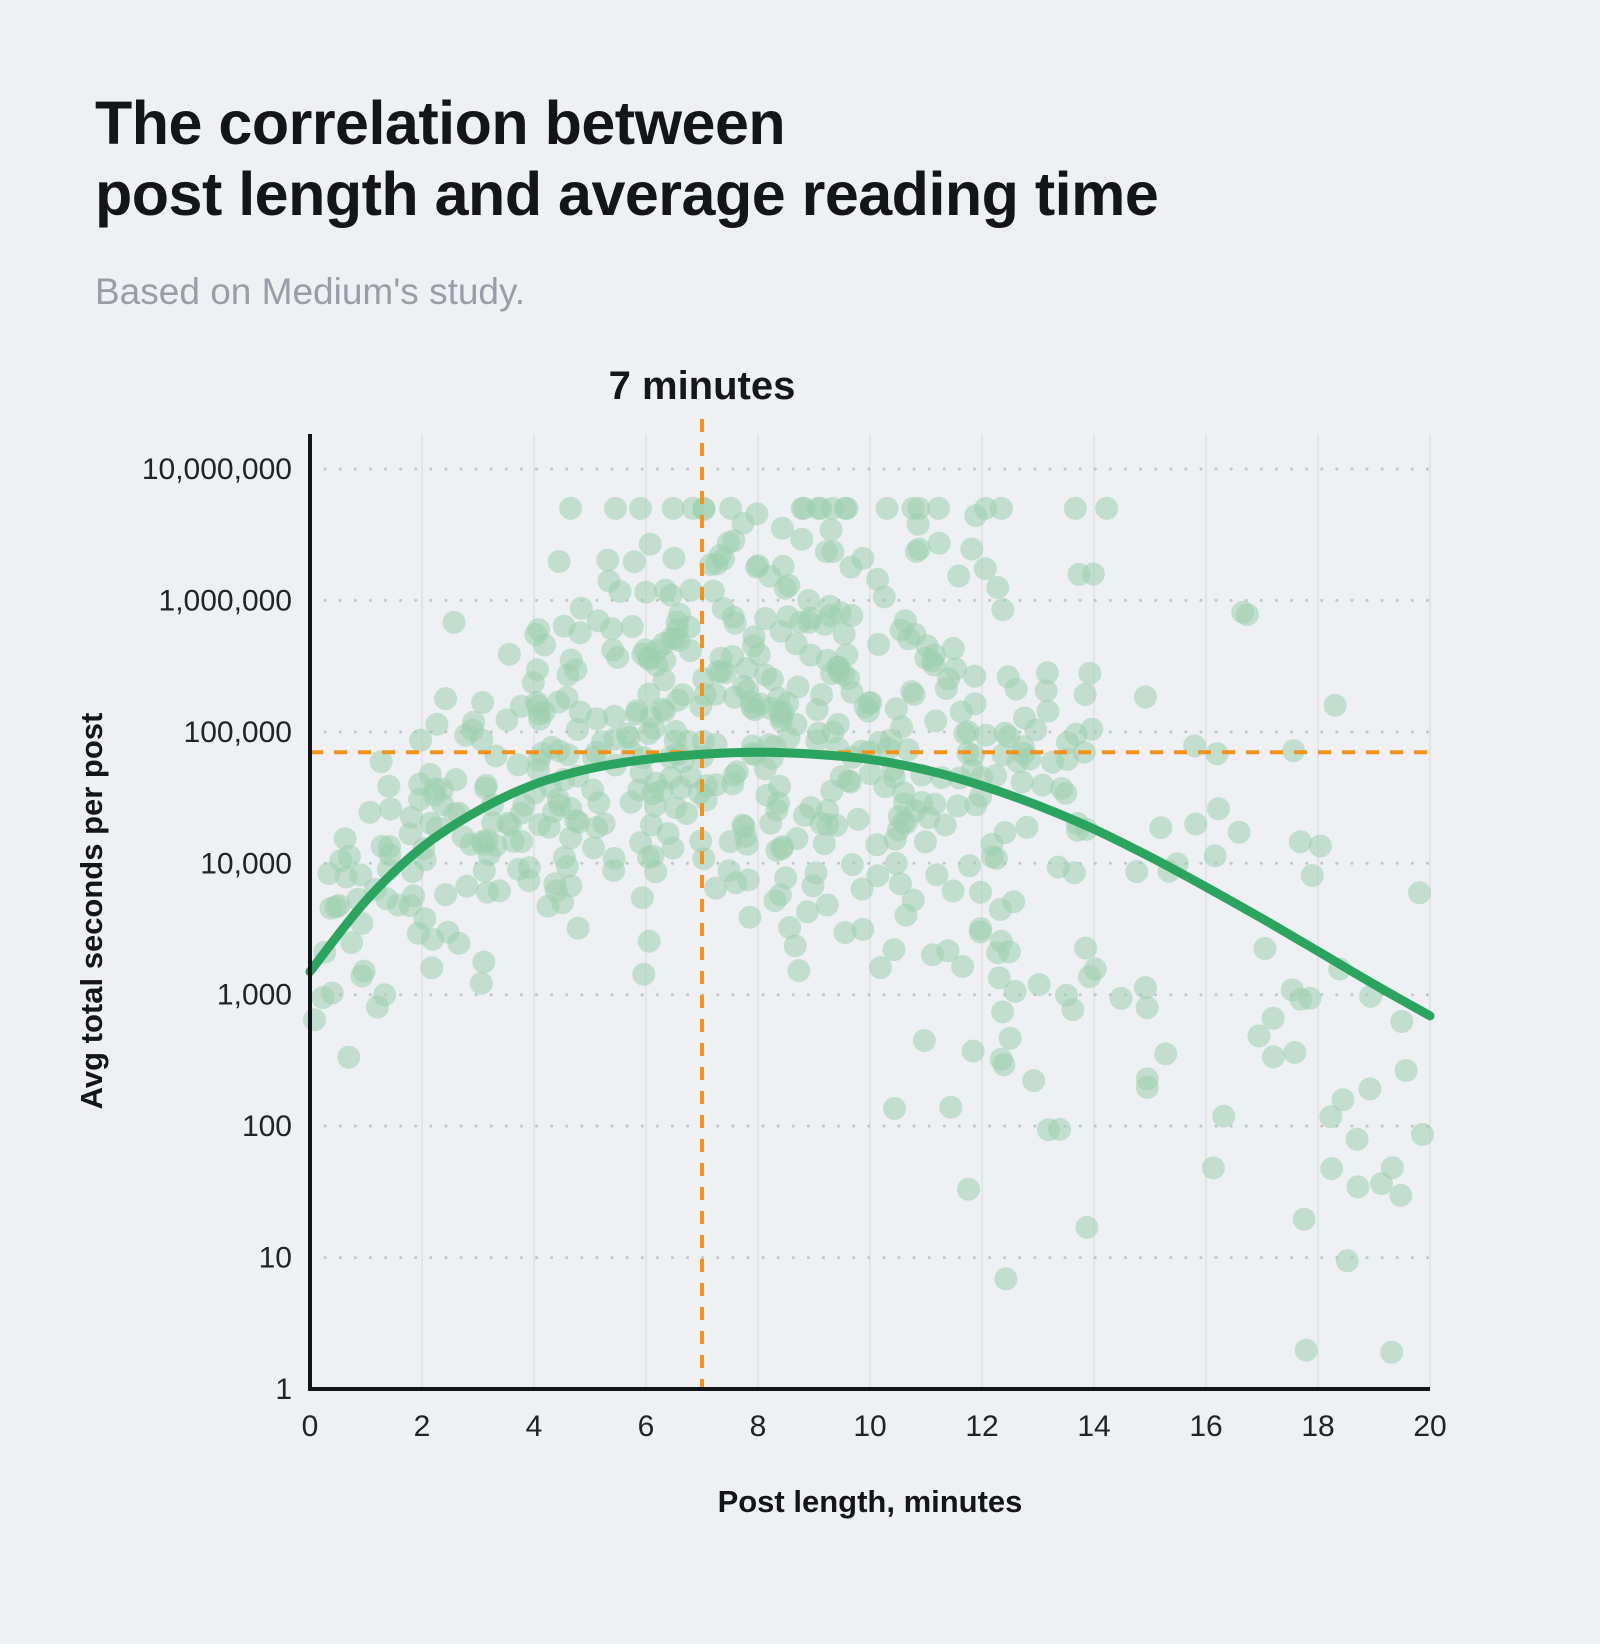 The height and width of the screenshot is (1644, 1600). I want to click on chart-title-line1: The correlation between, so click(440, 123).